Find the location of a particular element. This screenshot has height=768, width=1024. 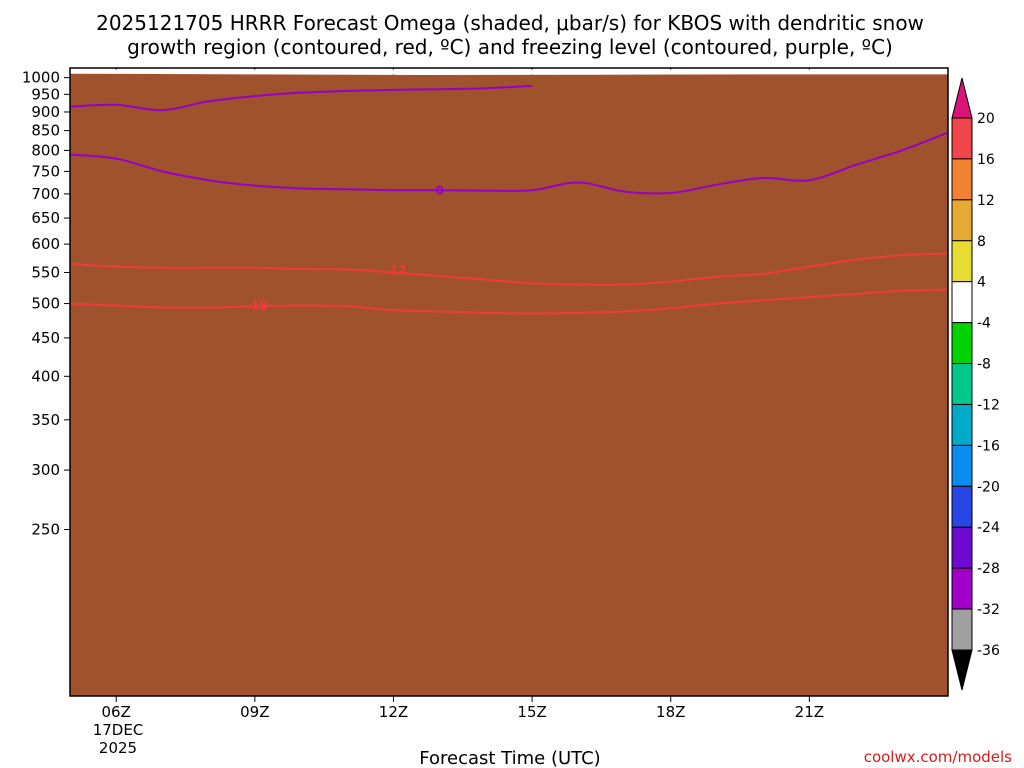

y-tick-label-650: 650 is located at coordinates (45, 218).